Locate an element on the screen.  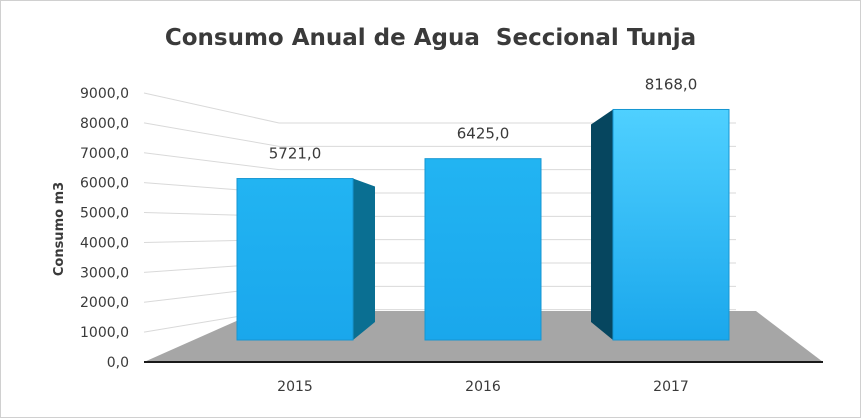
y-tick-label: 7000,0 is located at coordinates (104, 154).